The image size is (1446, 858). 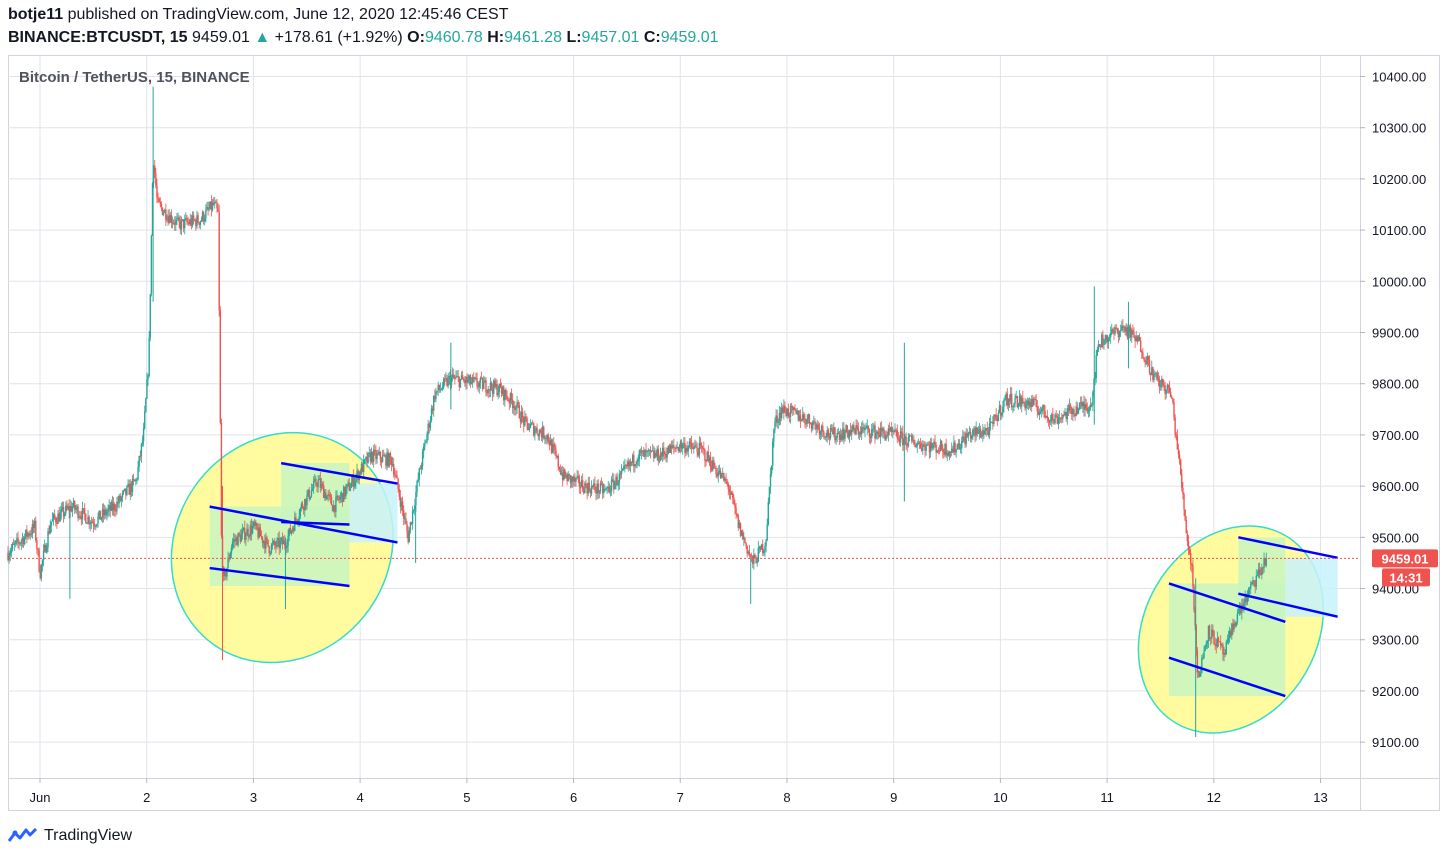 What do you see at coordinates (1320, 797) in the screenshot?
I see `x-tick-label: 13` at bounding box center [1320, 797].